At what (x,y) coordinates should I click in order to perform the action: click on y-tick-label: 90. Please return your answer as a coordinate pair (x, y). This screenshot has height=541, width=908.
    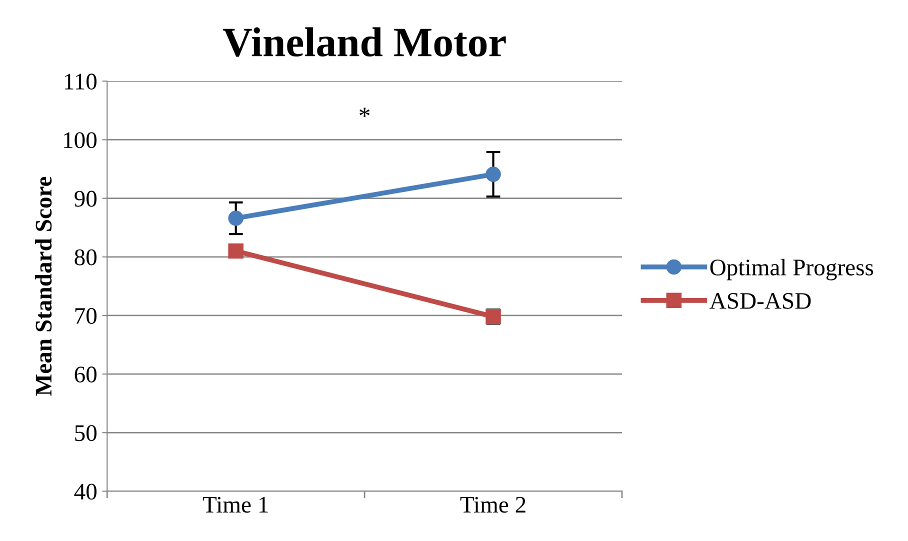
    Looking at the image, I should click on (85, 198).